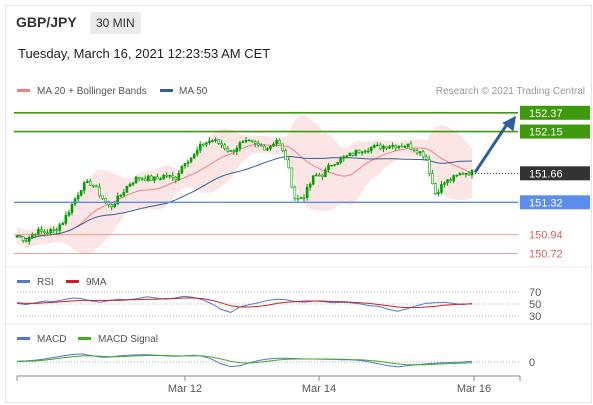  I want to click on x-tick-label: Mar 16, so click(474, 389).